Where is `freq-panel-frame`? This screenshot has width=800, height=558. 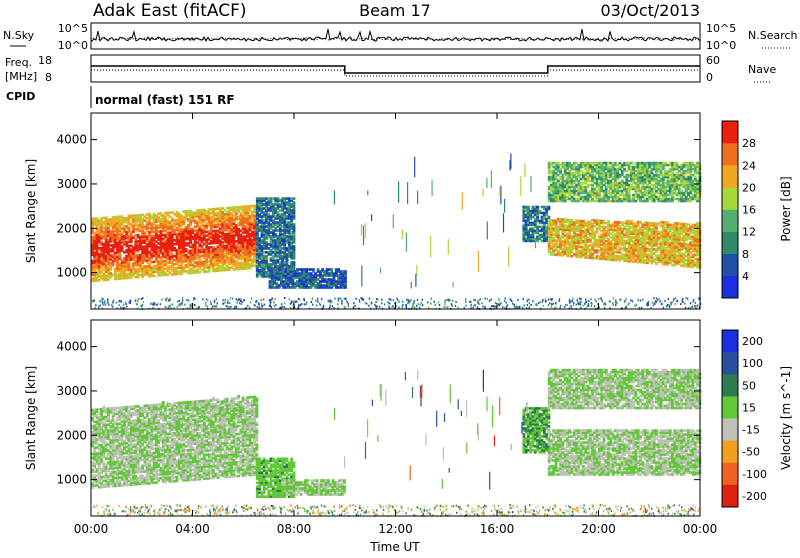 freq-panel-frame is located at coordinates (395, 68).